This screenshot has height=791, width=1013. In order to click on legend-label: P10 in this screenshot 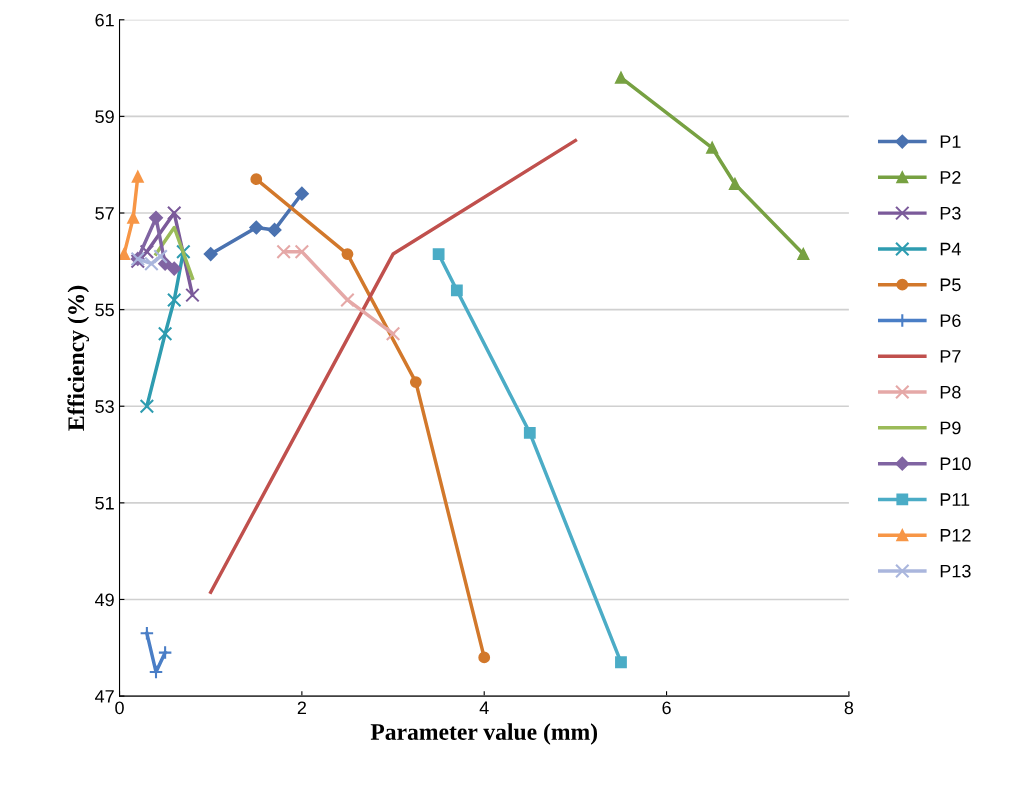, I will do `click(955, 464)`.